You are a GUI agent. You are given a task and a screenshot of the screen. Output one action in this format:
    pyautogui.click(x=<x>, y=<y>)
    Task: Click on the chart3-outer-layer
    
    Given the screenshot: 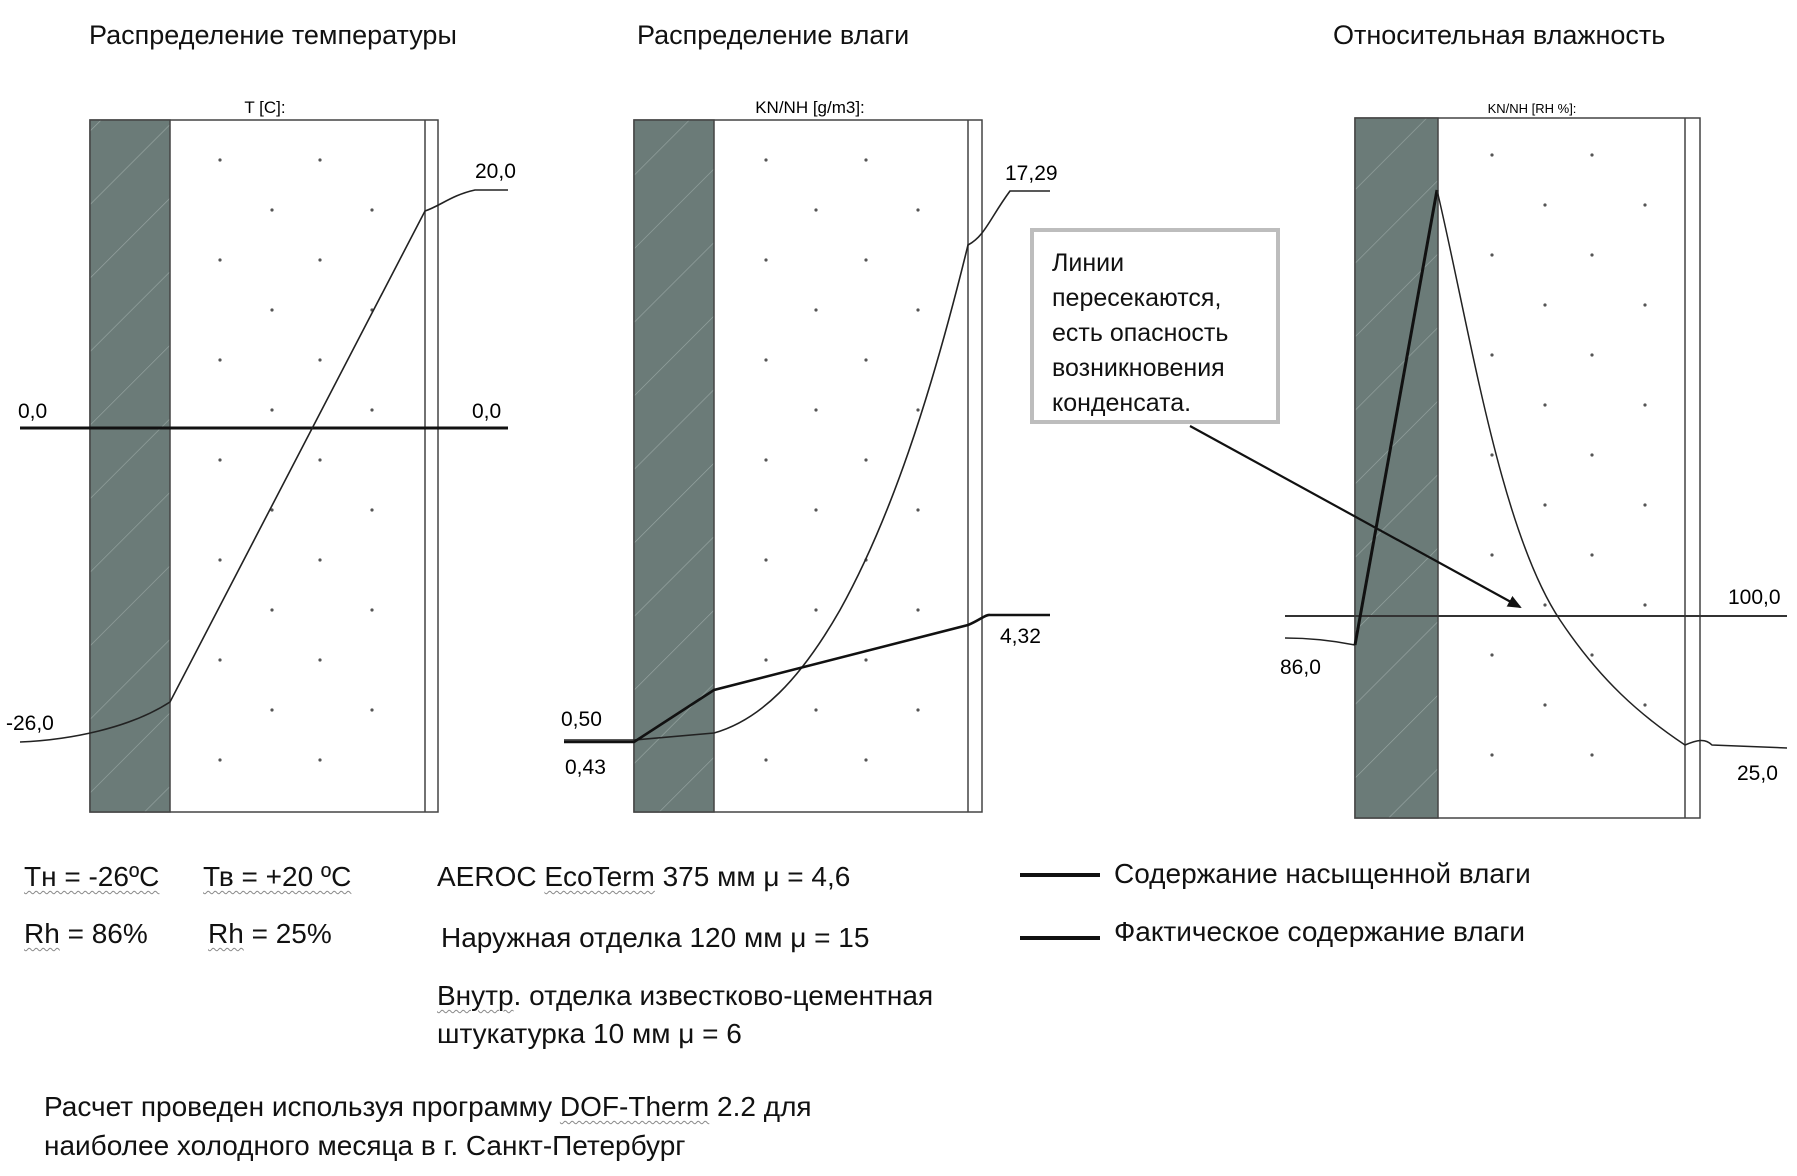 What is the action you would take?
    pyautogui.click(x=1396, y=468)
    